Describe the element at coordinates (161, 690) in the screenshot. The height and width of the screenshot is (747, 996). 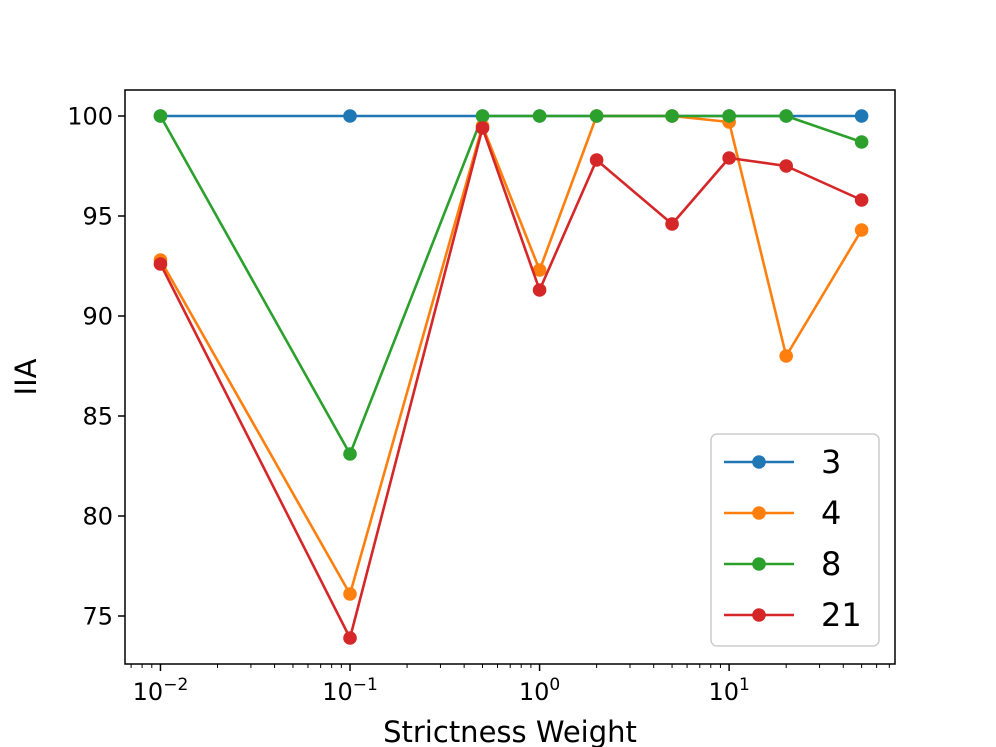
I see `x-tick-label: 10⁻²` at that location.